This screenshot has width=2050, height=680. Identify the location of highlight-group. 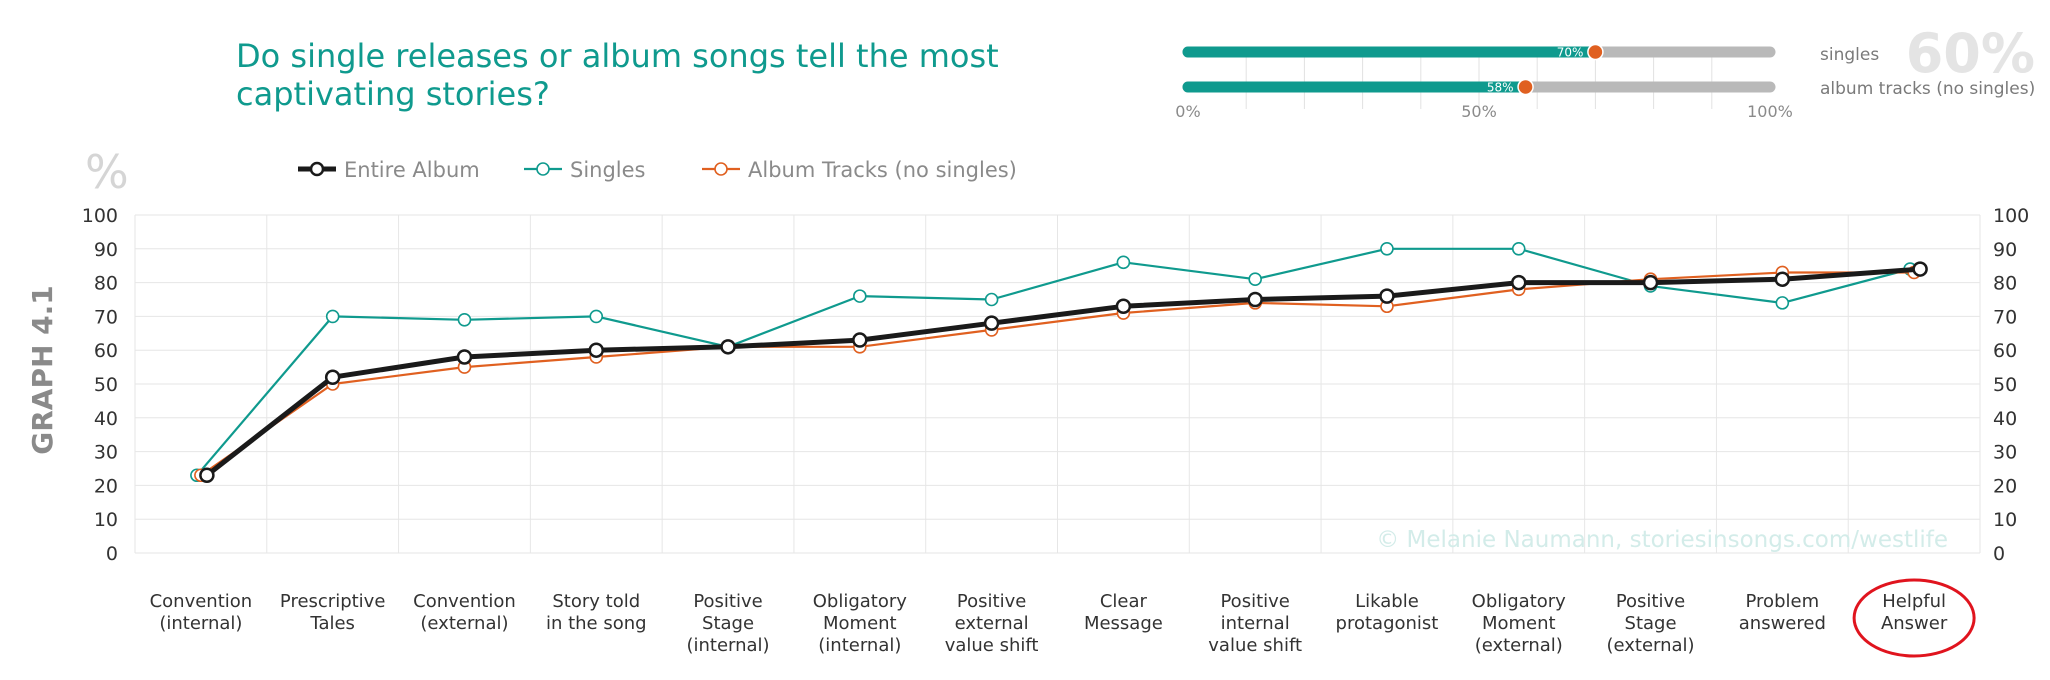
(1914, 618).